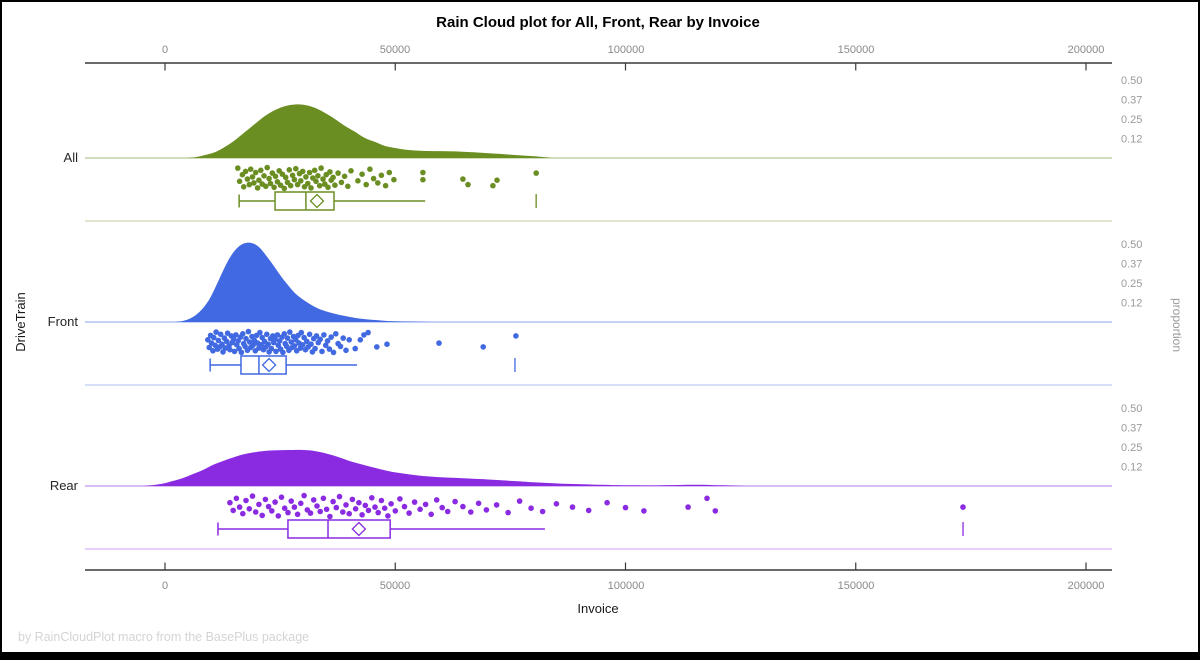 The height and width of the screenshot is (660, 1200). I want to click on x-axis-title: Invoice, so click(597, 608).